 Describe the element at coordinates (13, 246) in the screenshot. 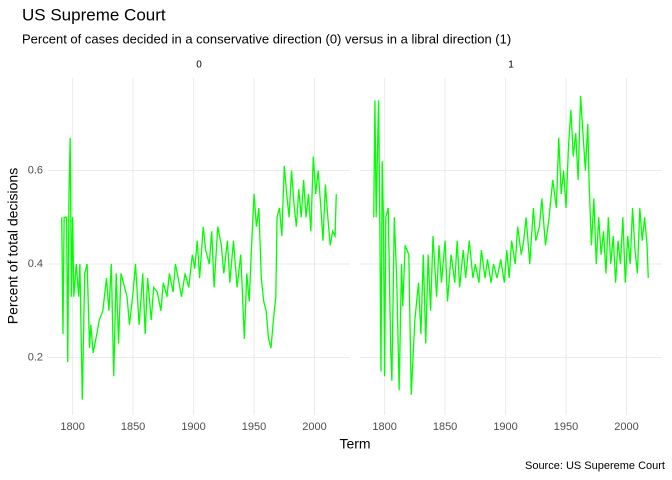

I see `y-axis-label: Percent of total decisions` at that location.